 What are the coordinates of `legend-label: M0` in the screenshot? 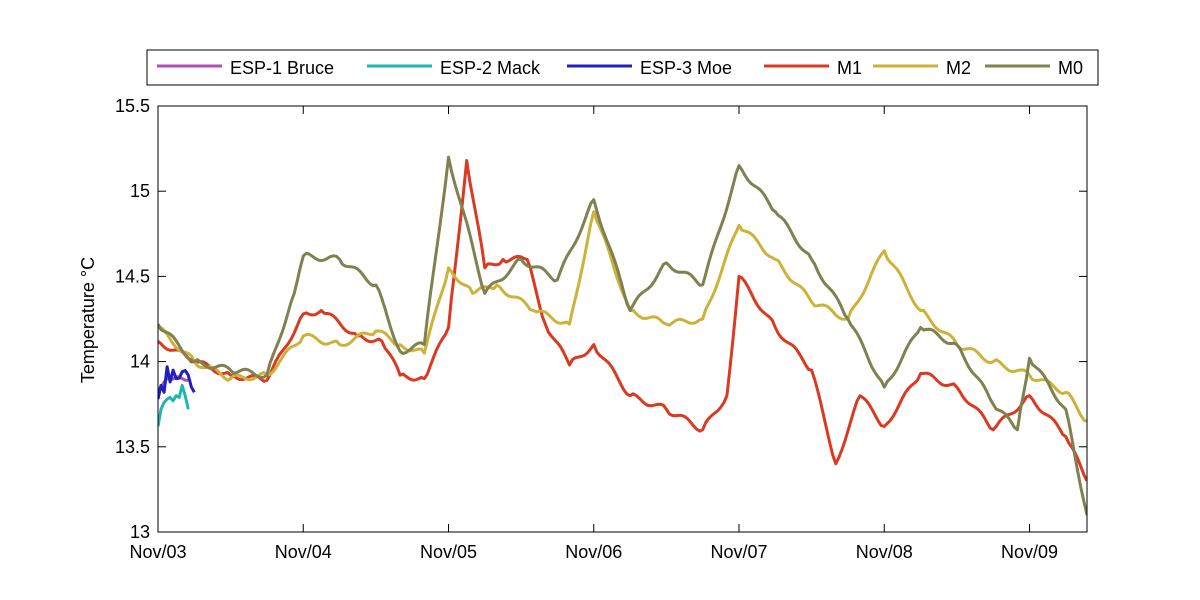 It's located at (1070, 68).